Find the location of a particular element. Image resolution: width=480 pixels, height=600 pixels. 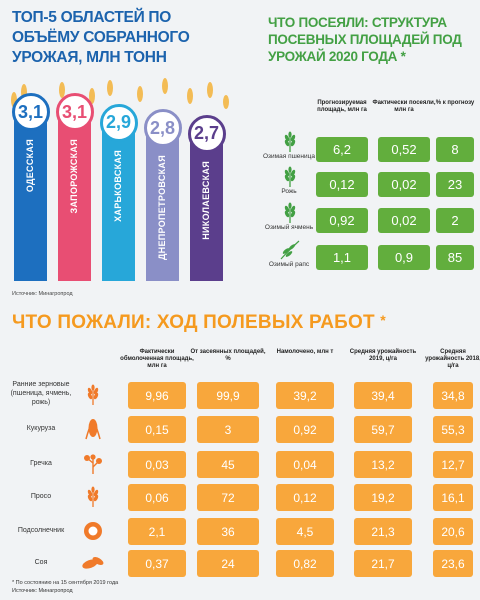

sunflower-icon is located at coordinates (93, 533).